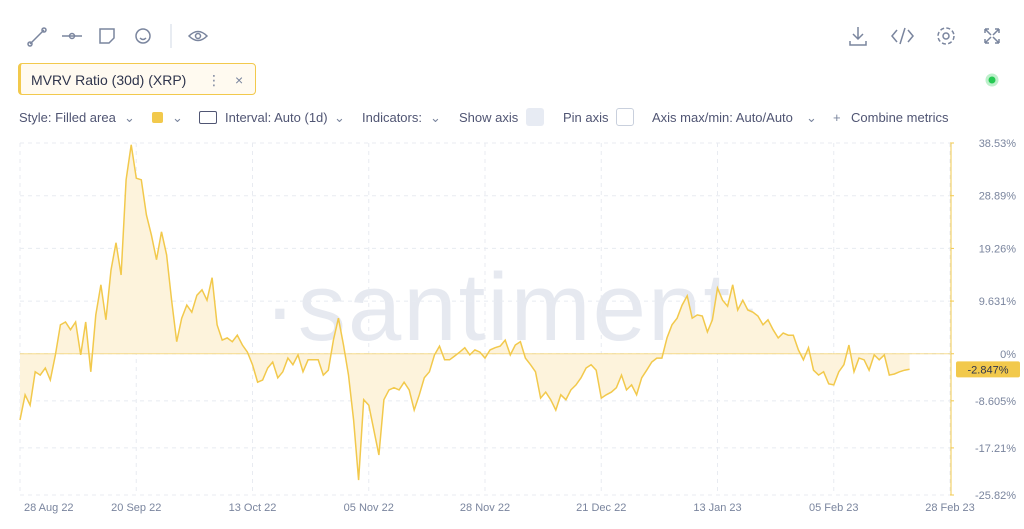  What do you see at coordinates (625, 117) in the screenshot?
I see `pin-axis-checkbox` at bounding box center [625, 117].